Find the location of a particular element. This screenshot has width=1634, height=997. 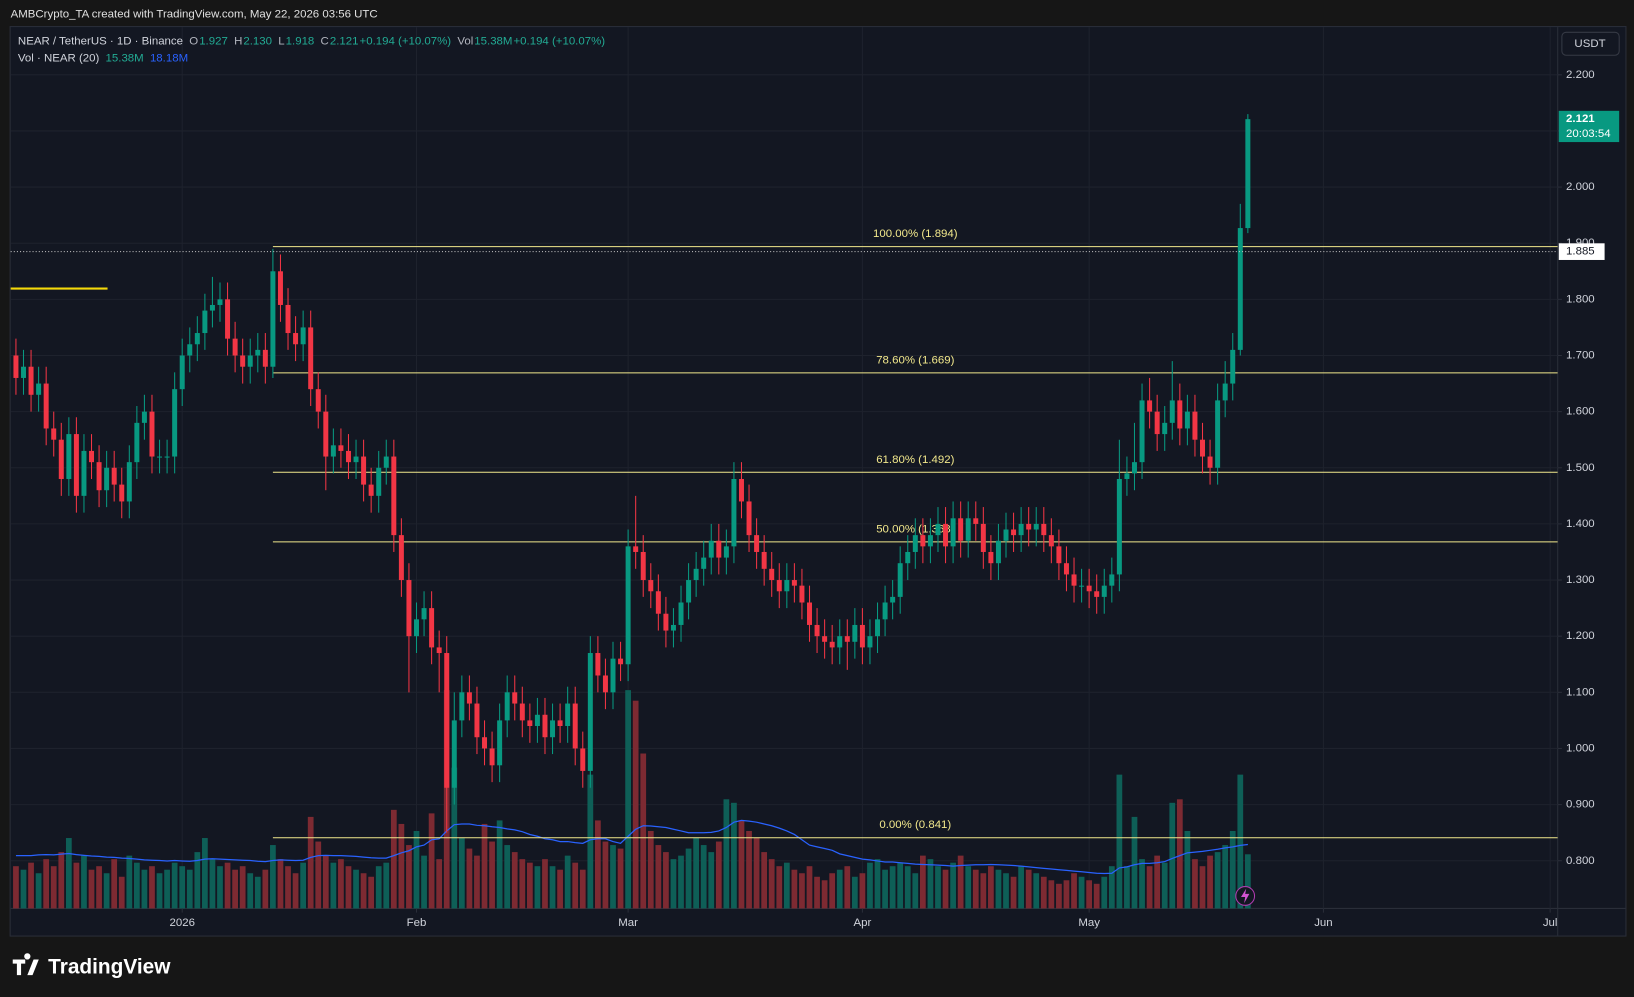

countdown: 20:03:54 is located at coordinates (1588, 134).